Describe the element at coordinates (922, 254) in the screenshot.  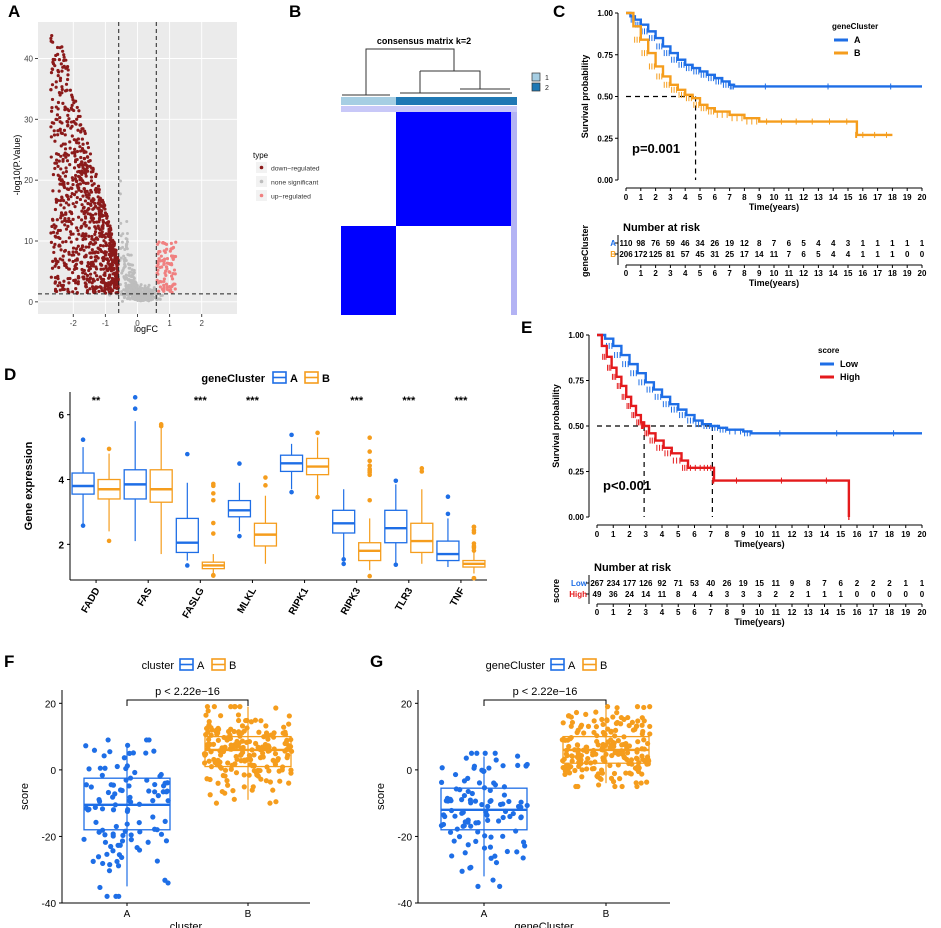
I see `panel-c-risk-value: 0` at that location.